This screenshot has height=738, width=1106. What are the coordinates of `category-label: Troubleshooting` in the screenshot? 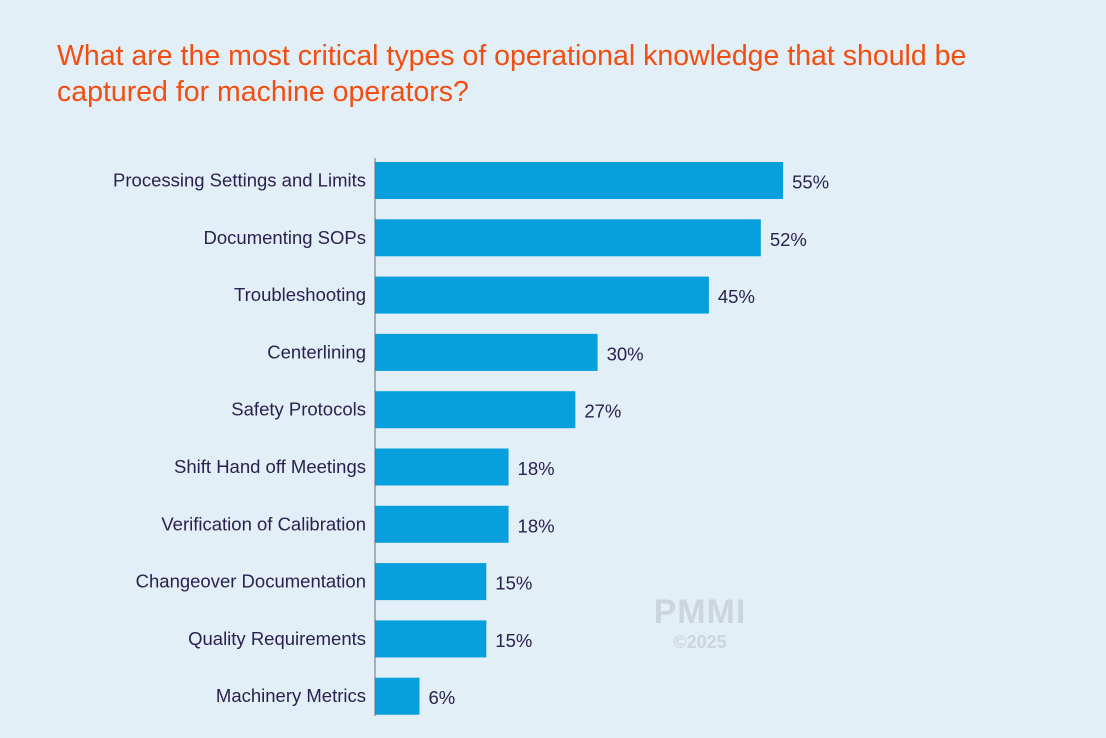 It's located at (300, 294).